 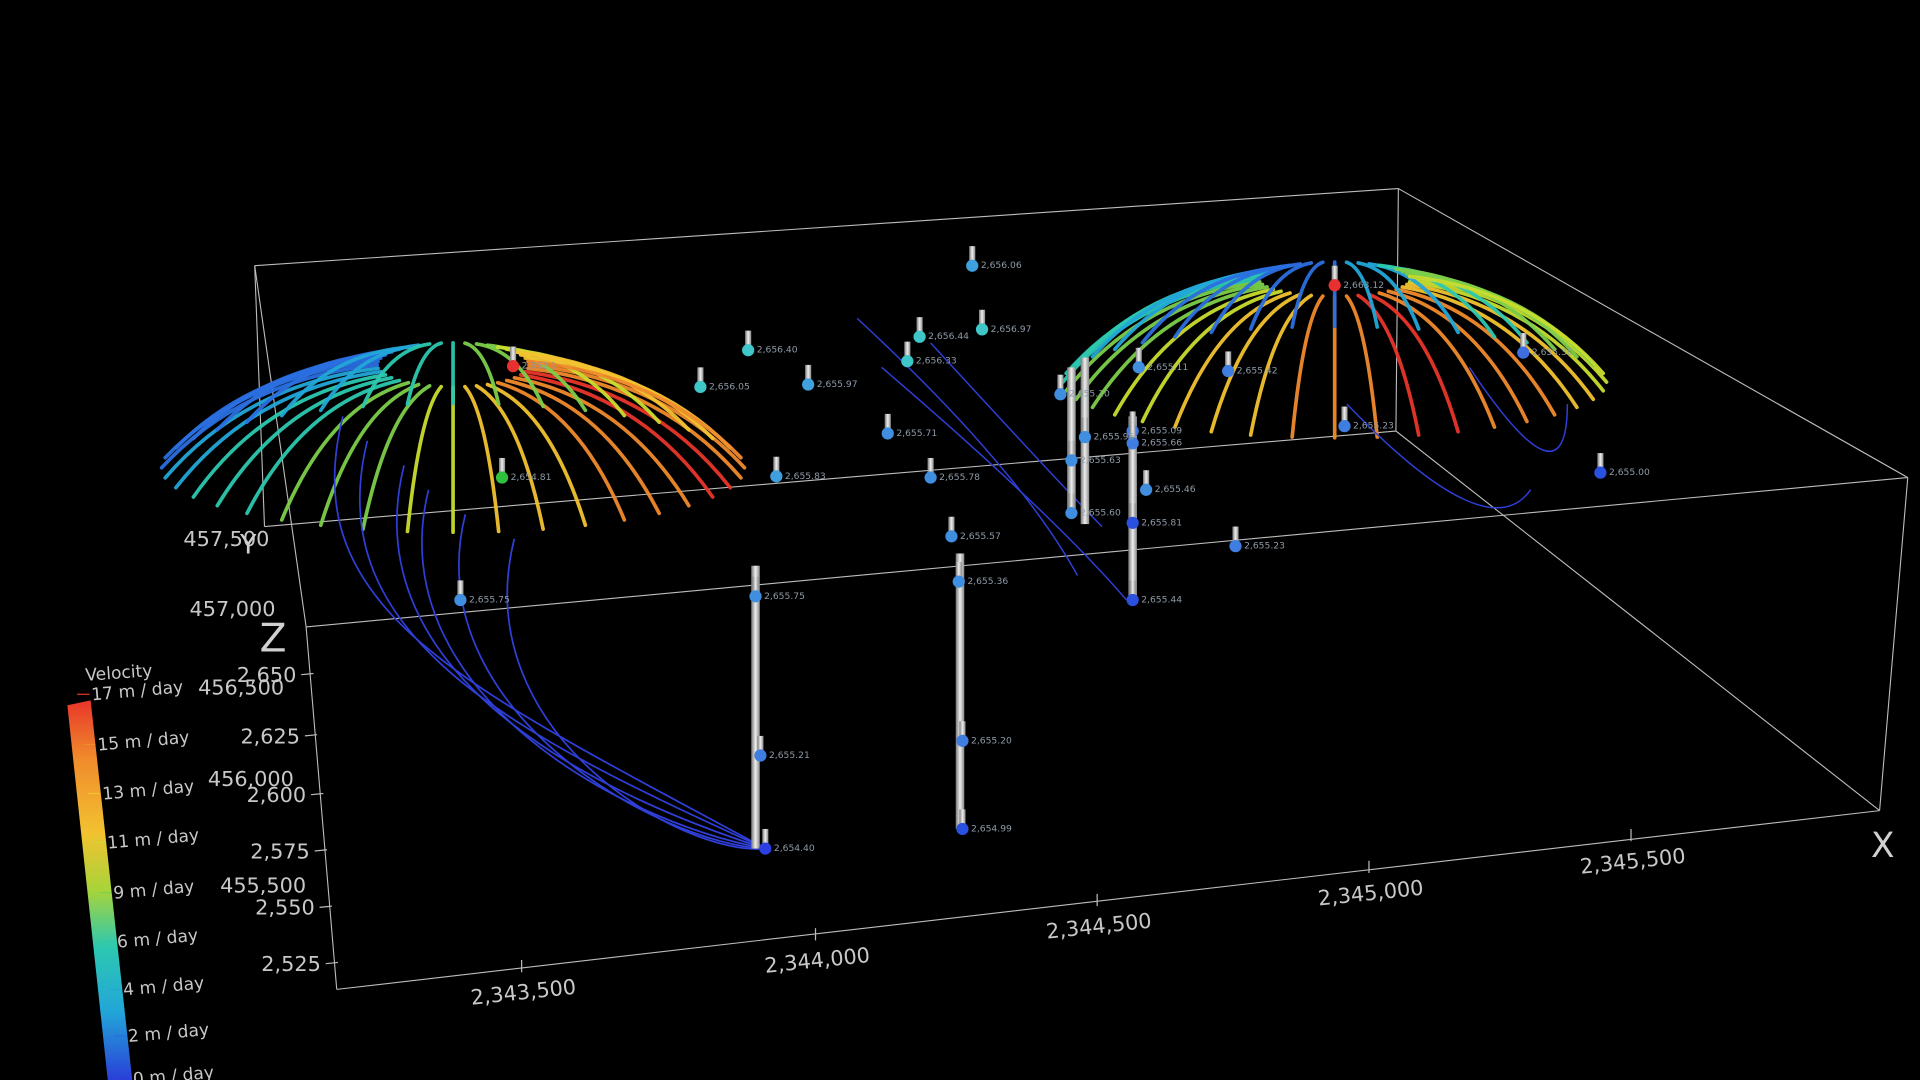 What do you see at coordinates (277, 795) in the screenshot?
I see `z-tick-label: 2,600` at bounding box center [277, 795].